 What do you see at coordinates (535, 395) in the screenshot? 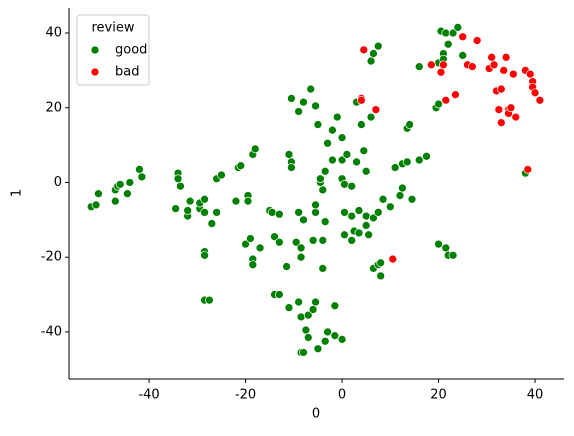
I see `x-tick-label: 40` at bounding box center [535, 395].